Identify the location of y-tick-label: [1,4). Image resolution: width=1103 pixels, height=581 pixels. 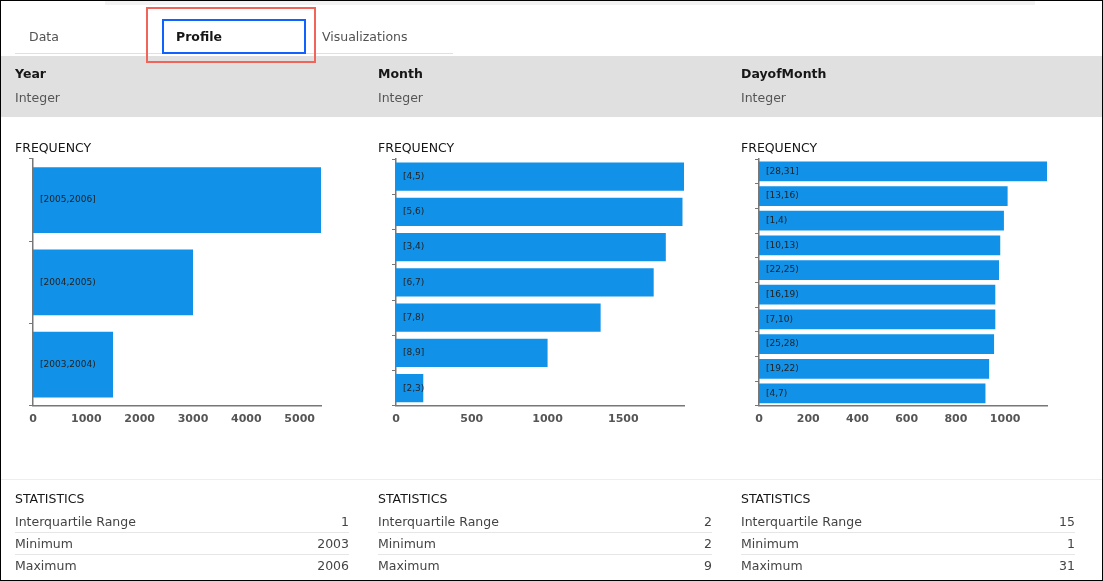
(777, 220).